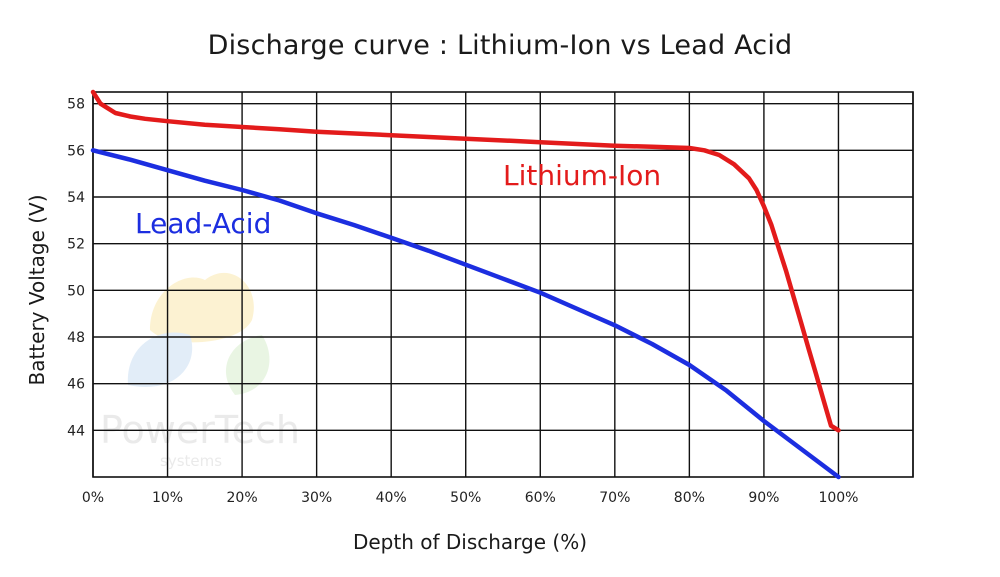 This screenshot has width=1000, height=577. What do you see at coordinates (614, 498) in the screenshot?
I see `x-tick-label: 70%` at bounding box center [614, 498].